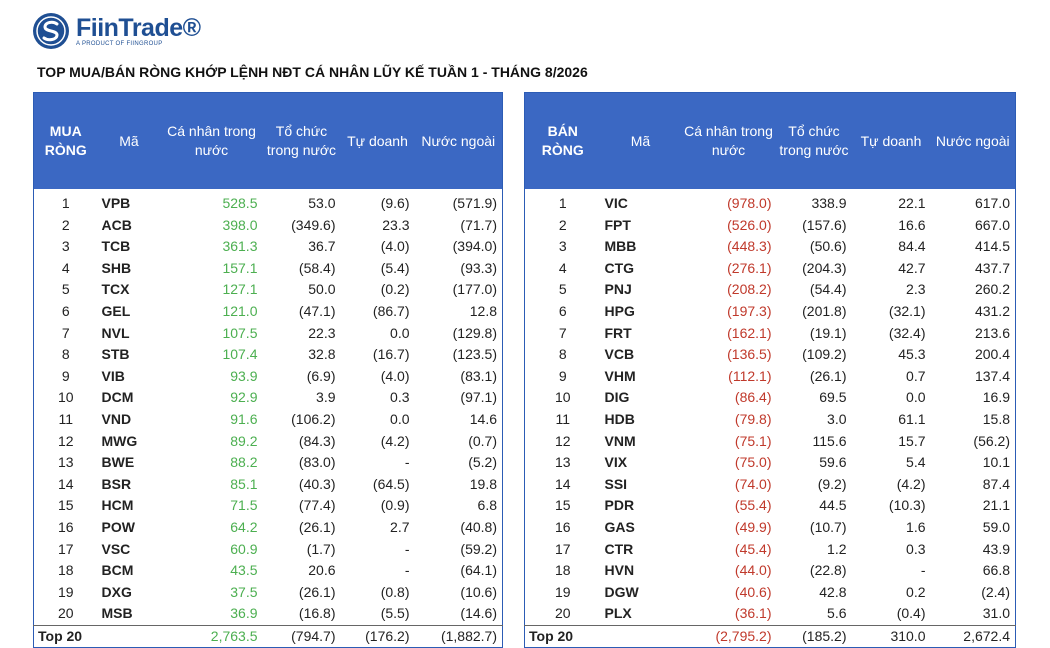 This screenshot has width=1050, height=648. I want to click on value-cell: -, so click(407, 548).